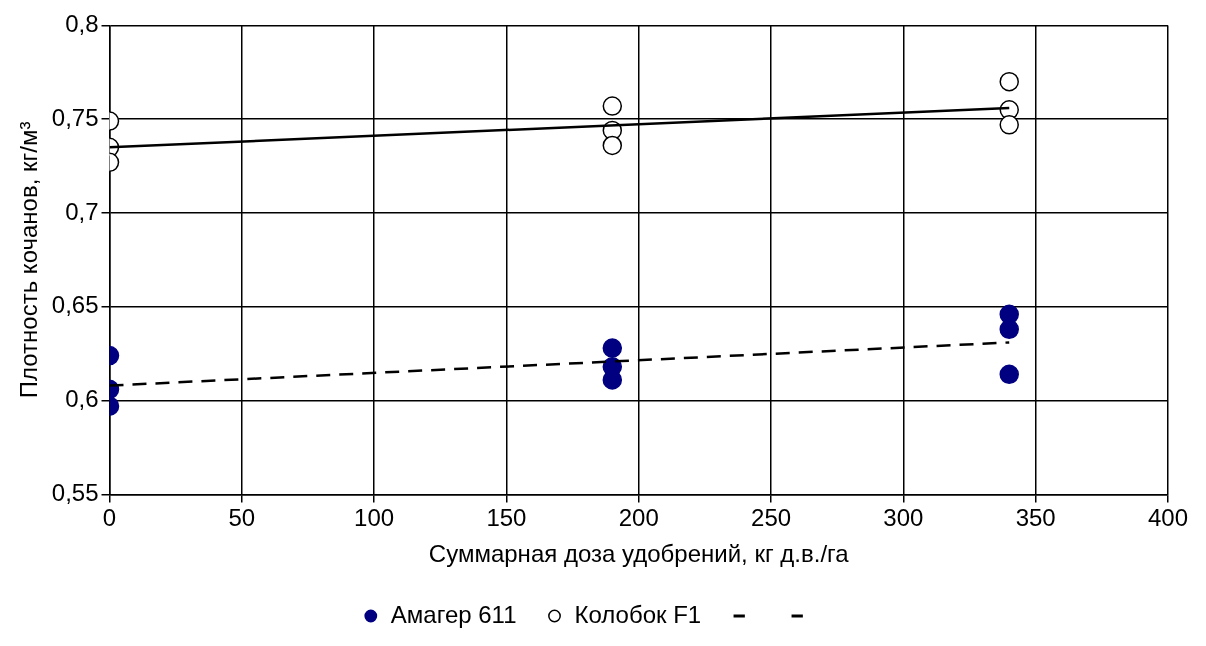 The width and height of the screenshot is (1206, 646). Describe the element at coordinates (374, 518) in the screenshot. I see `x-tick-label: 100` at that location.